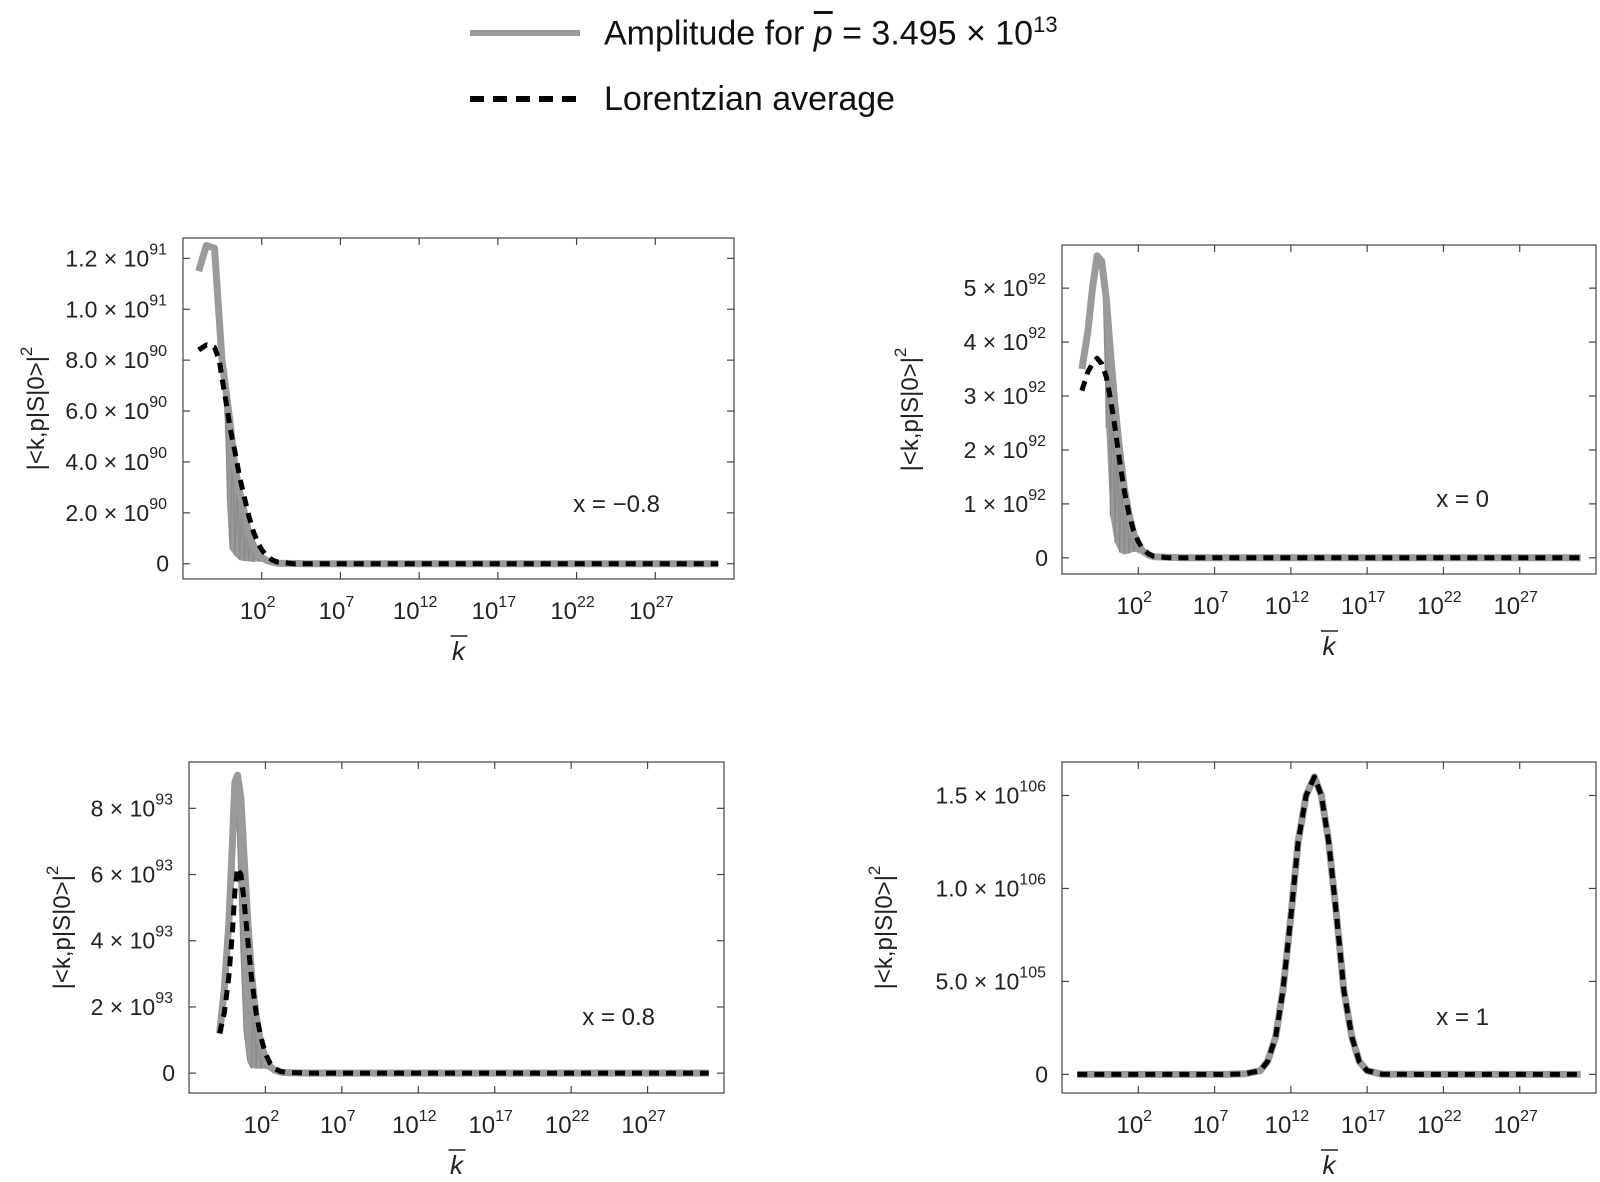 Image resolution: width=1600 pixels, height=1182 pixels. I want to click on y-tick-label: 2 × 1093, so click(132, 1005).